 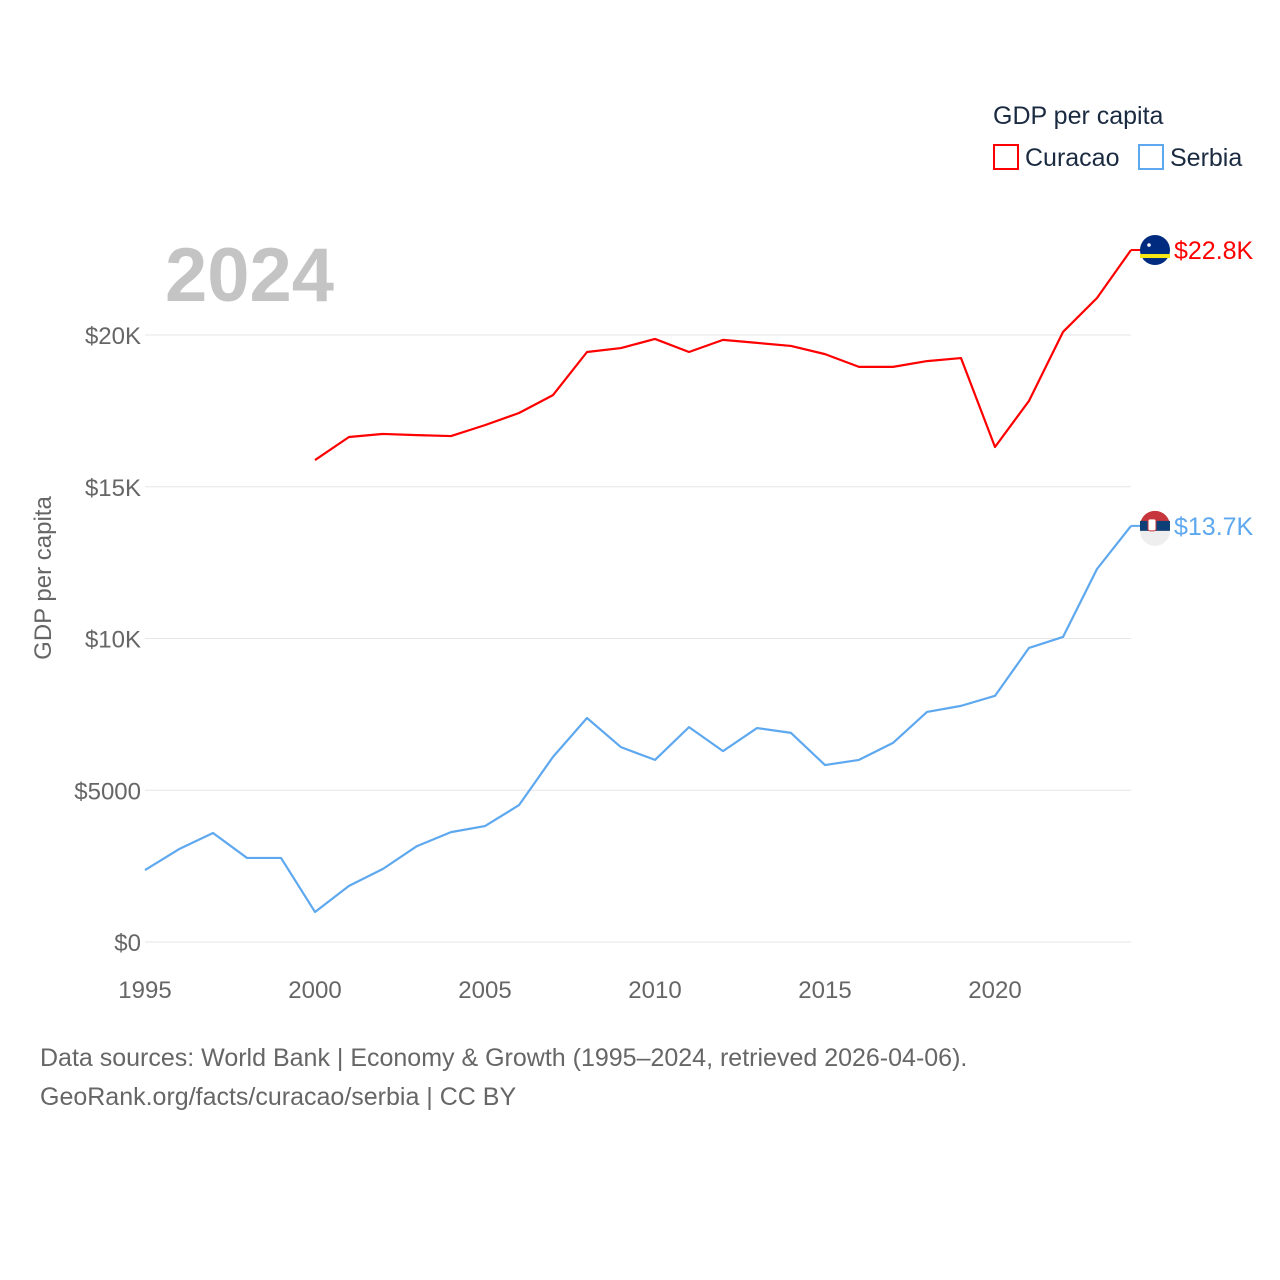 I want to click on legend-label-serbia: Serbia, so click(x=1206, y=158).